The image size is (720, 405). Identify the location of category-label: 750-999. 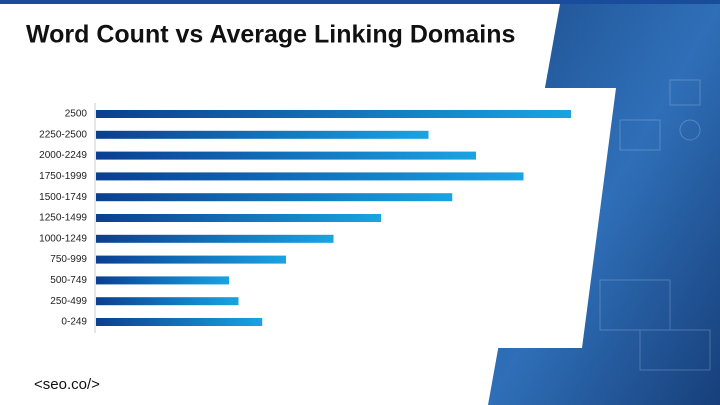
(68, 259).